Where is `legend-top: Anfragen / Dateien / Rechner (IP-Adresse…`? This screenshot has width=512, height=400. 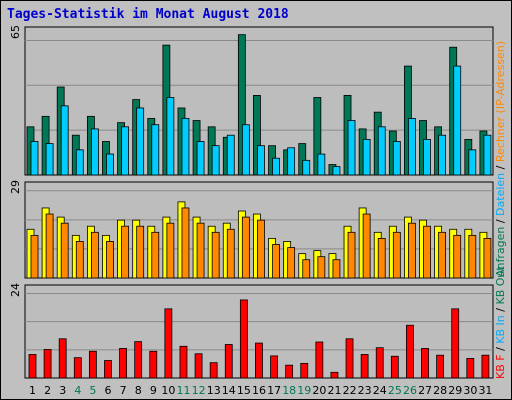 legend-top: Anfragen / Dateien / Rechner (IP-Adresse… is located at coordinates (500, 159).